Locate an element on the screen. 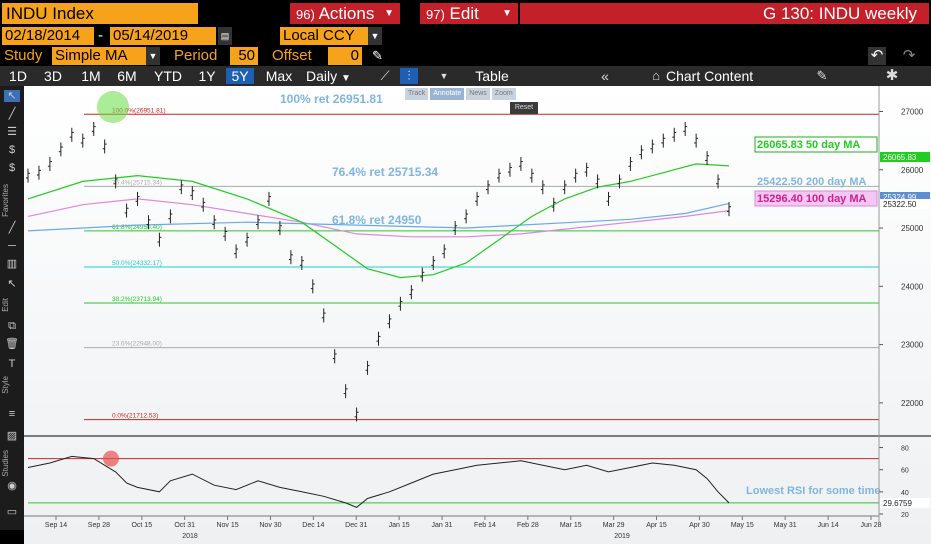  trendline-icon: ╱ is located at coordinates (12, 228).